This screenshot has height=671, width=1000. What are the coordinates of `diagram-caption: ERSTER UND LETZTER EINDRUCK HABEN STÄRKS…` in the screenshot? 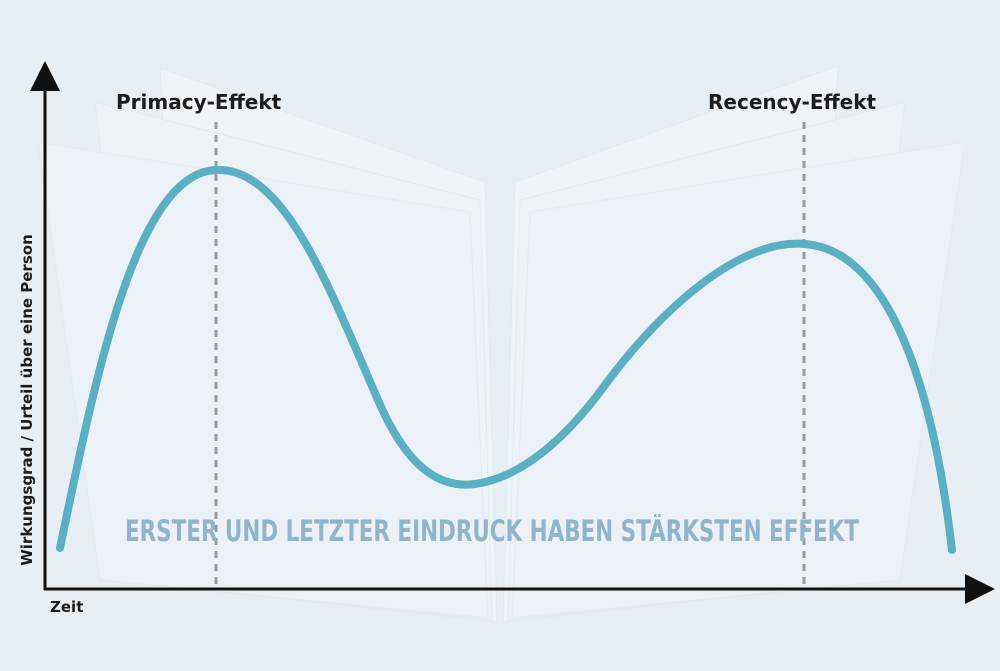 It's located at (492, 531).